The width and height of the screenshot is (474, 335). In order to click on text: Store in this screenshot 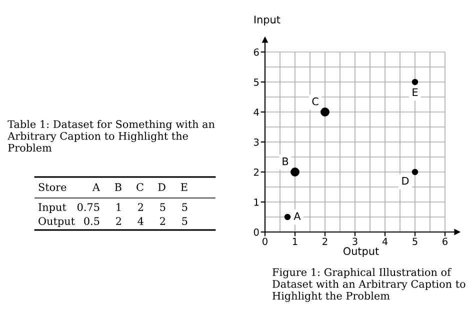, I will do `click(52, 187)`.